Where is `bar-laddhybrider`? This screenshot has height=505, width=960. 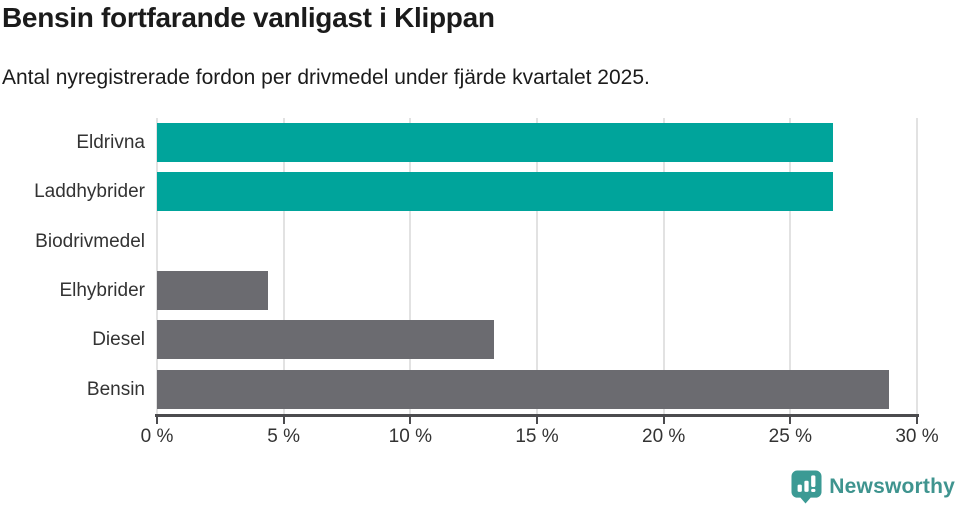
bar-laddhybrider is located at coordinates (495, 192).